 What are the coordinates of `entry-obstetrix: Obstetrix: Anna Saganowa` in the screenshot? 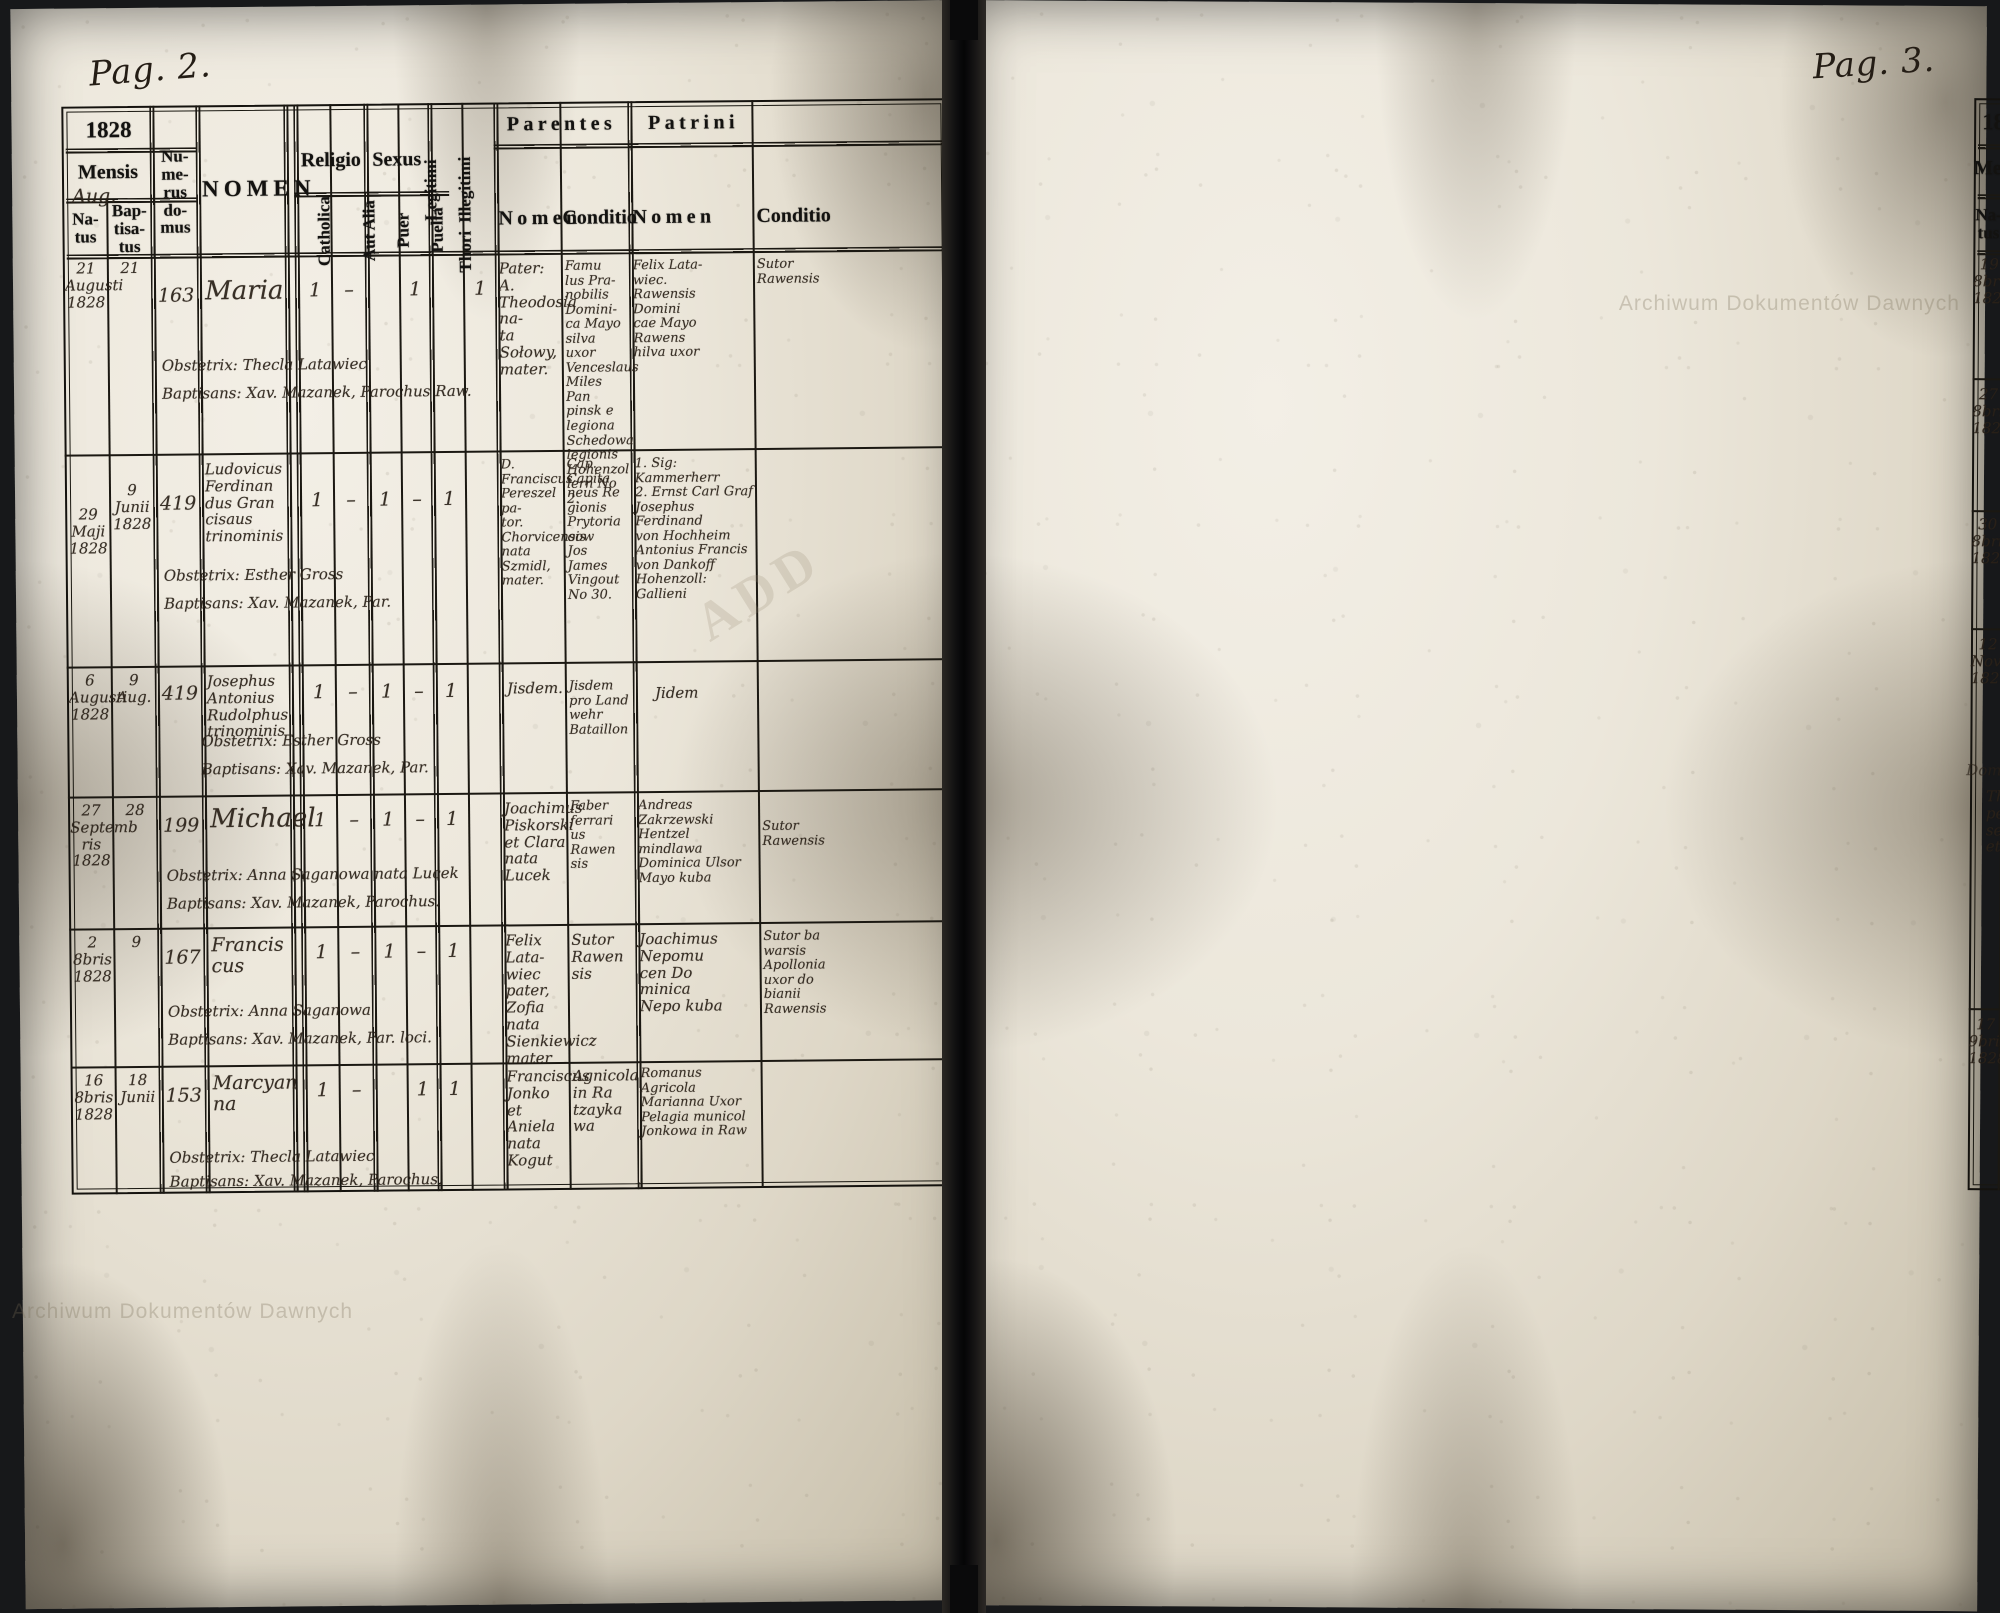 It's located at (269, 1010).